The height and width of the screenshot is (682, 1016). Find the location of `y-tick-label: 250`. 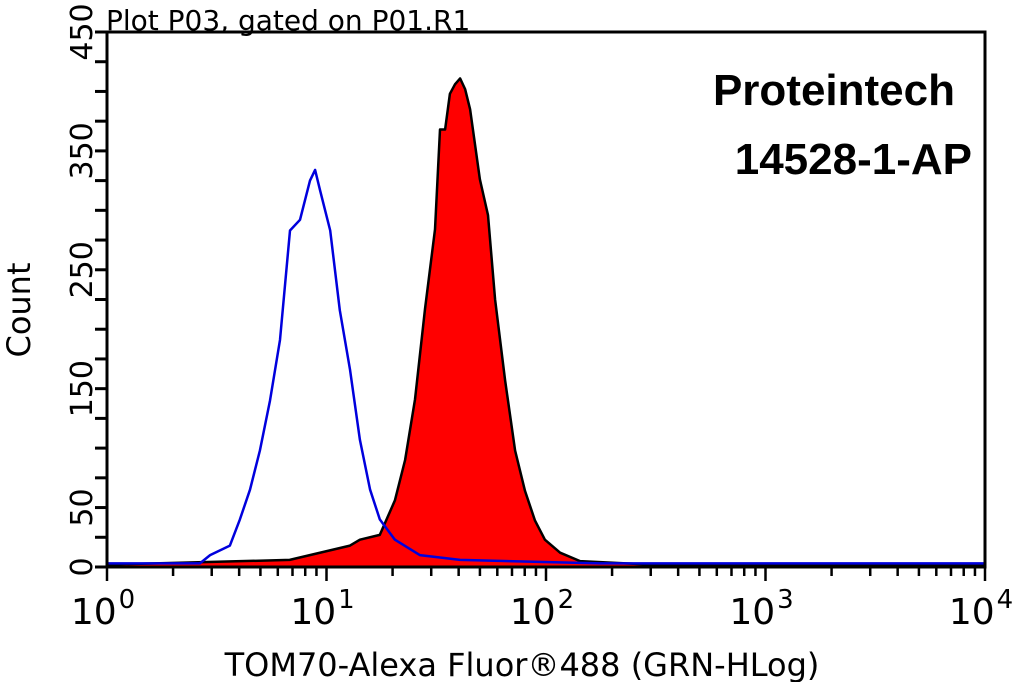

y-tick-label: 250 is located at coordinates (82, 269).